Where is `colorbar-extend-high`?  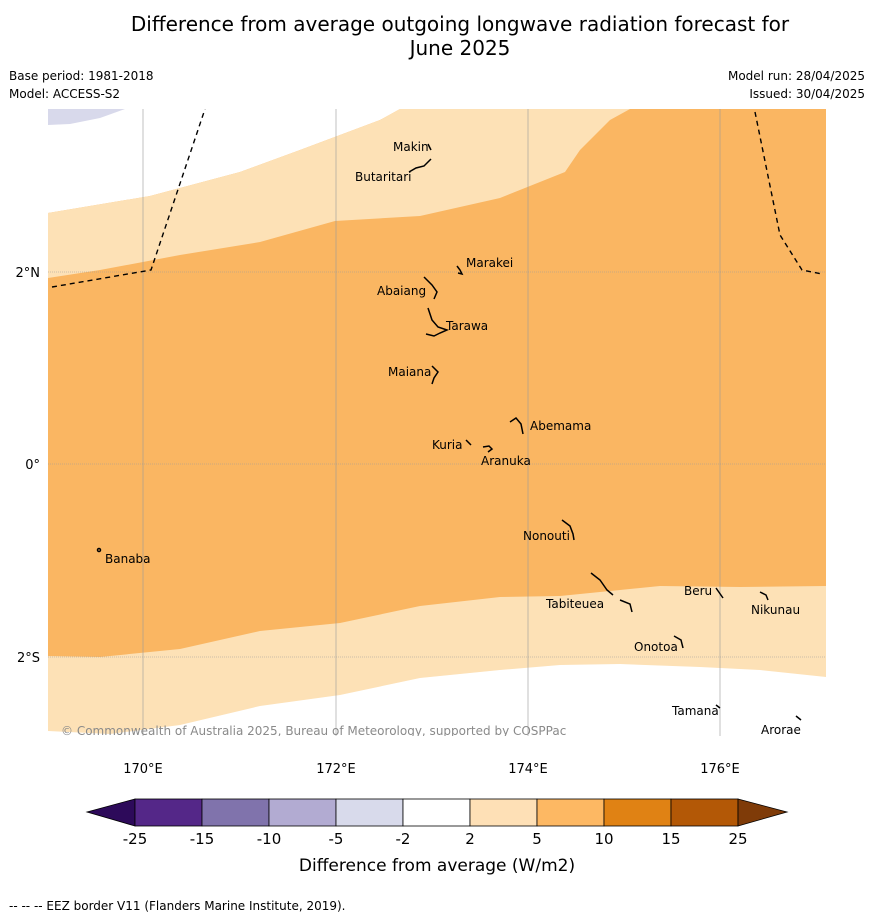
colorbar-extend-high is located at coordinates (763, 812).